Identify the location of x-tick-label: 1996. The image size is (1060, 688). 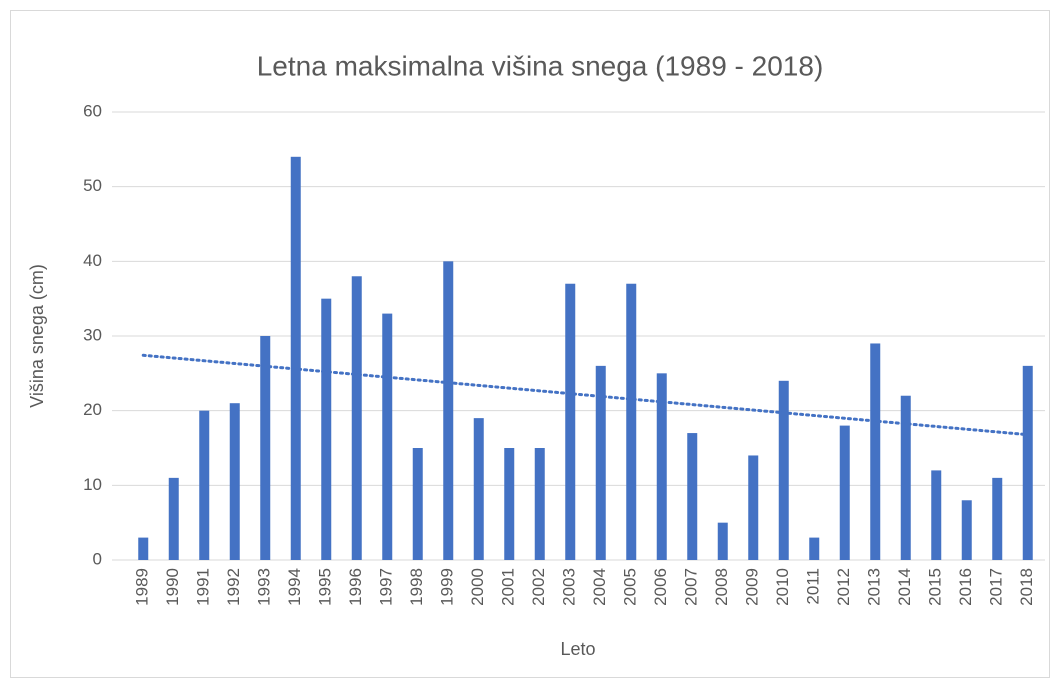
(355, 587).